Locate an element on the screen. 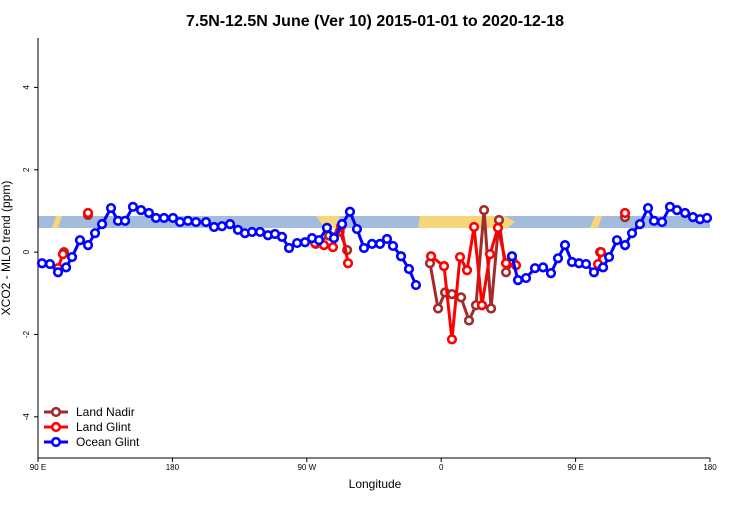 This screenshot has height=505, width=750. y-tick-label: 2 is located at coordinates (26, 169).